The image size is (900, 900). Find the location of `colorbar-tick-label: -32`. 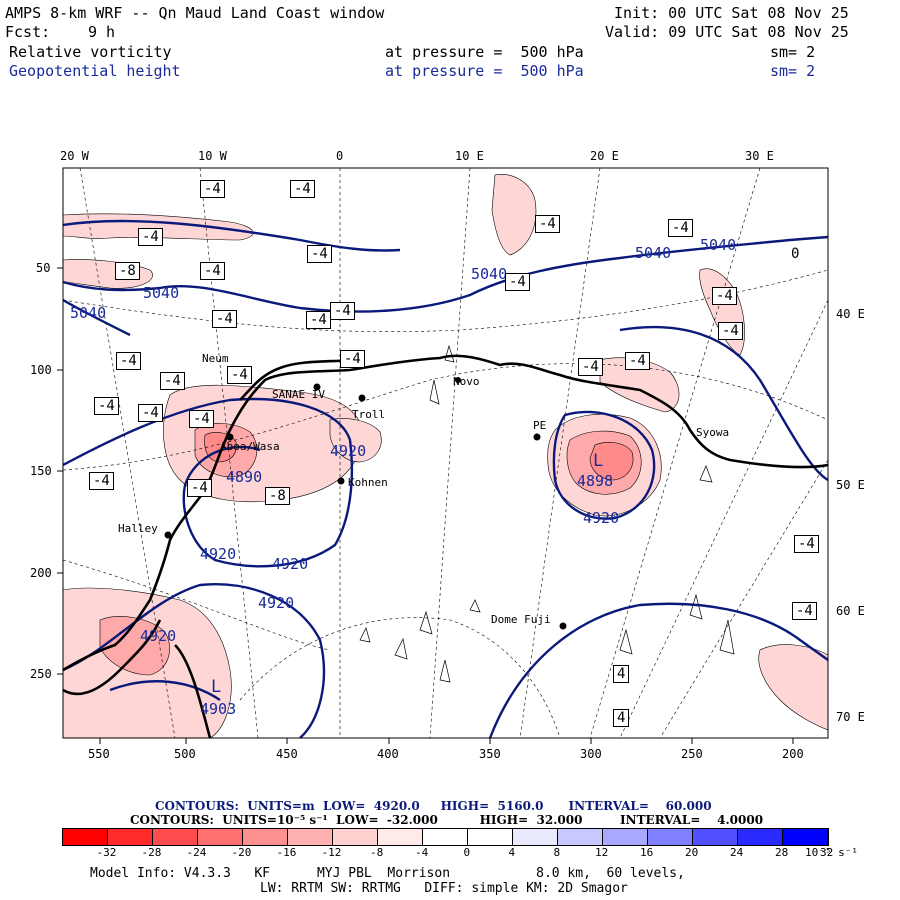

colorbar-tick-label: -32 is located at coordinates (106, 852).